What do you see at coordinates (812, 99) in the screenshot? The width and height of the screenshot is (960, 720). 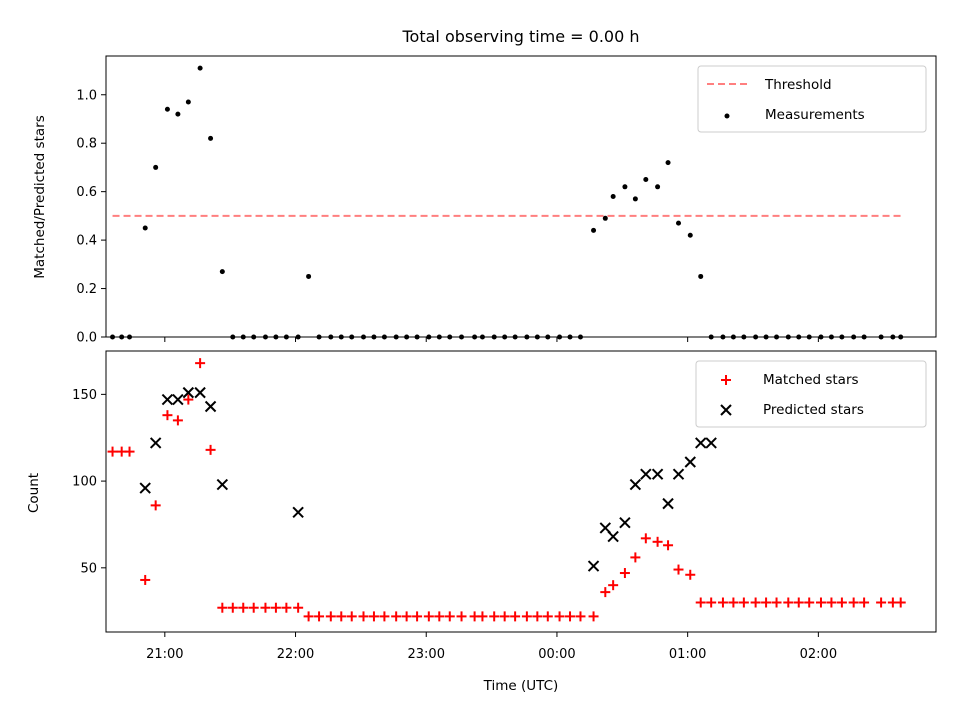 I see `top-legend: Threshold Measurements` at bounding box center [812, 99].